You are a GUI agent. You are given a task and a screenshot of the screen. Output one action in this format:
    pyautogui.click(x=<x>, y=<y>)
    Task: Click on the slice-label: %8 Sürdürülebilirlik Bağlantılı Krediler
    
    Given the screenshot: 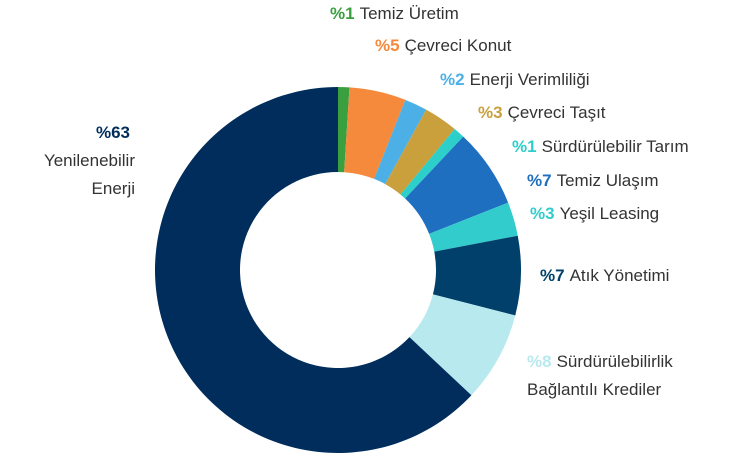 What is the action you would take?
    pyautogui.click(x=627, y=376)
    